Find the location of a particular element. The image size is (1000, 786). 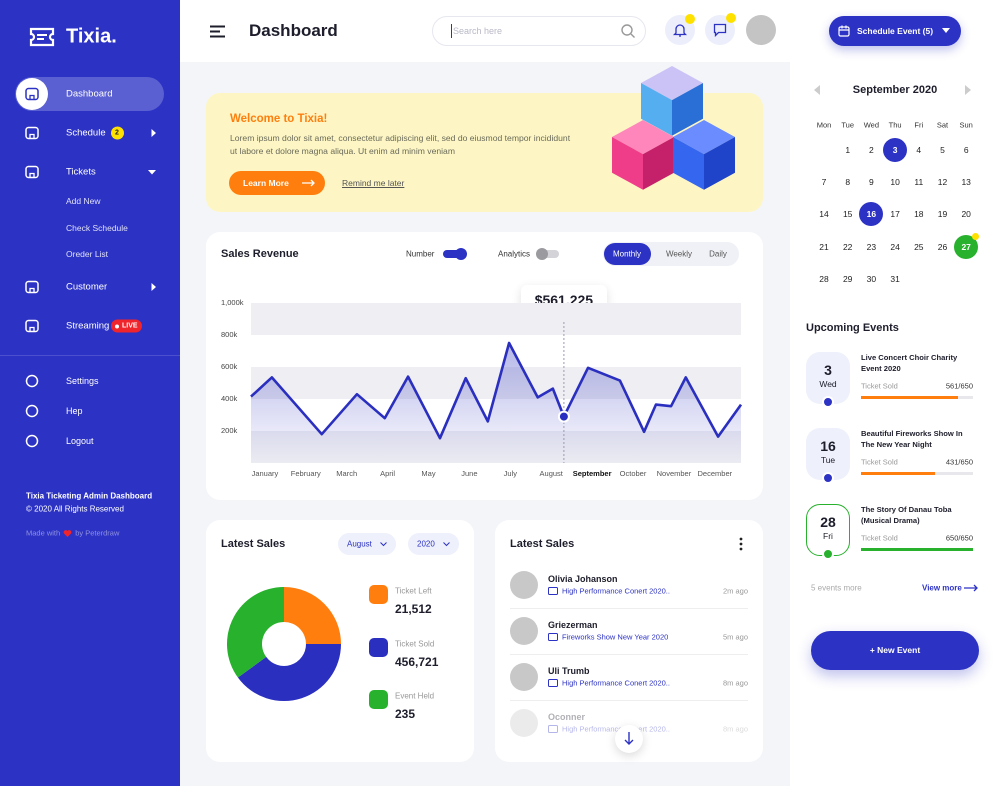

sold: 650 is located at coordinates (953, 538).